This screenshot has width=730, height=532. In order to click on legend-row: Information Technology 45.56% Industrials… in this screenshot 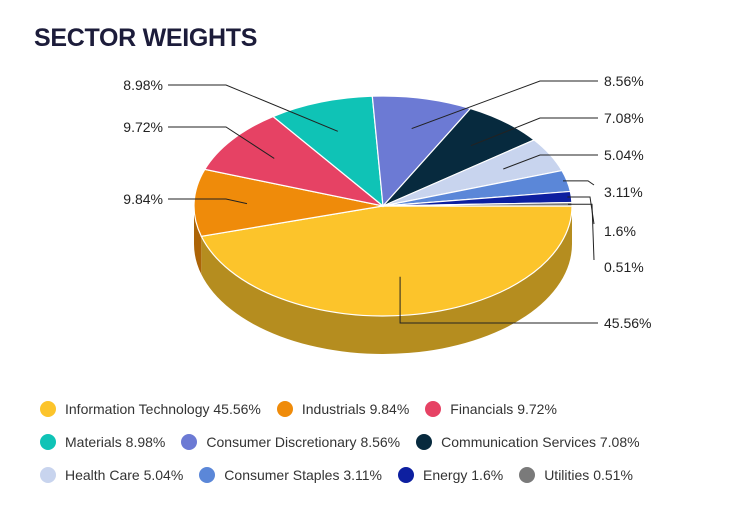, I will do `click(380, 408)`.